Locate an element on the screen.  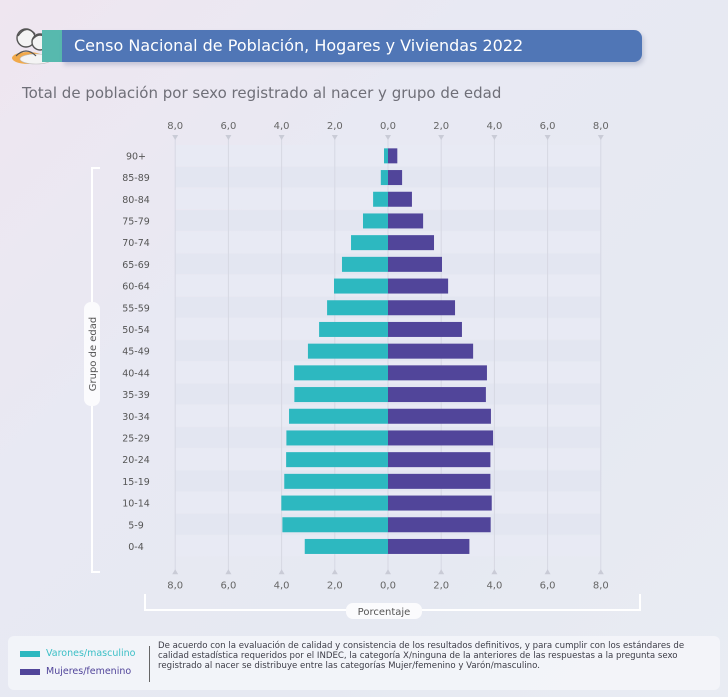
legend-item-female: Mujeres/femenino is located at coordinates (75, 671).